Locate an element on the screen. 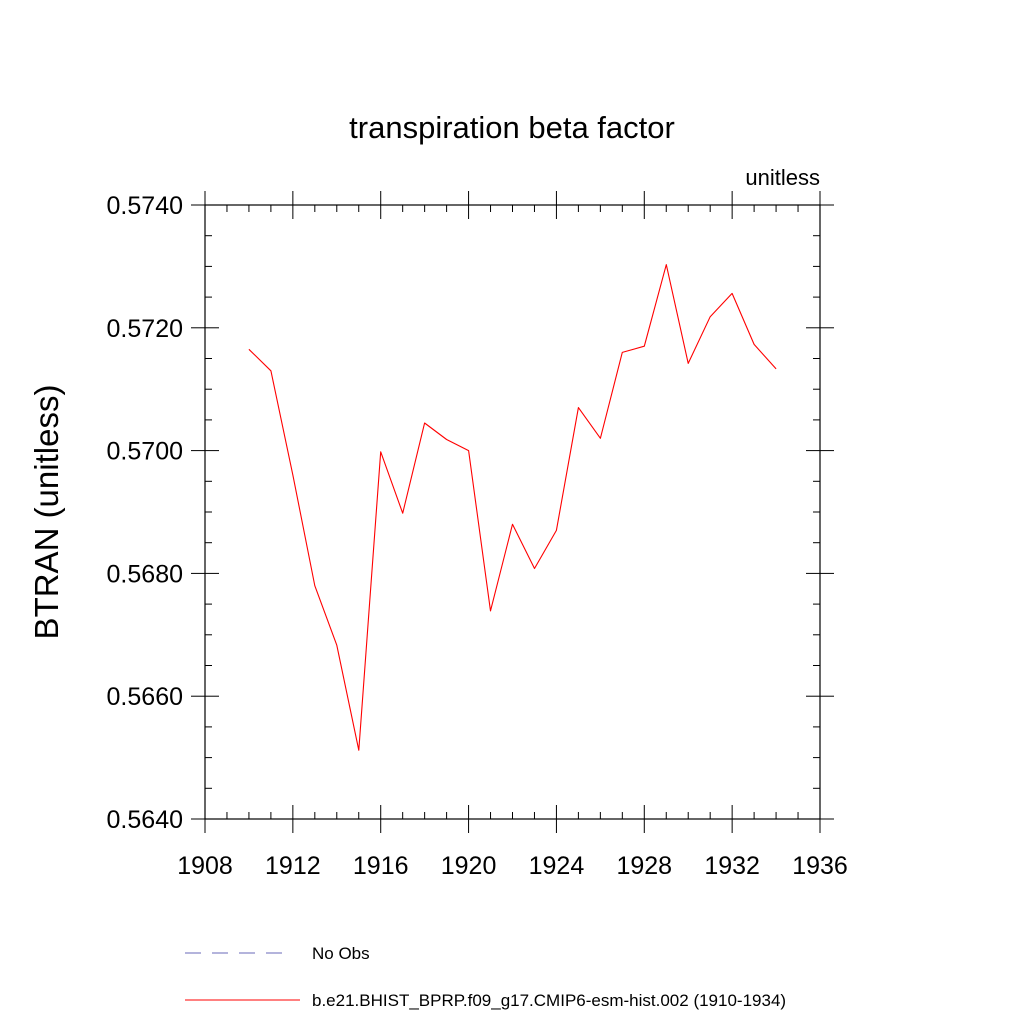  legend-label-no-obs: No Obs is located at coordinates (341, 953).